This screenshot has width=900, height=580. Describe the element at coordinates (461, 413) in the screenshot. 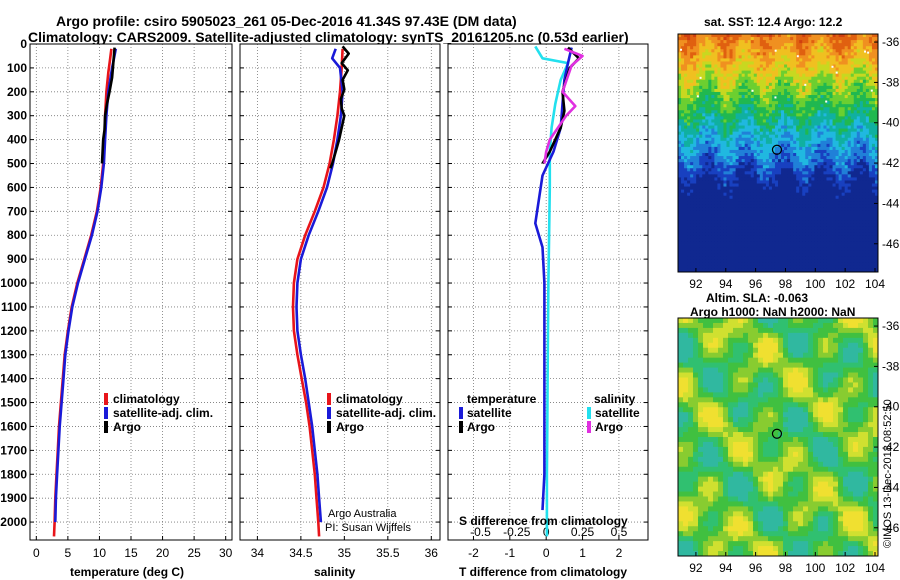

I see `legend-swatch-satellite` at that location.